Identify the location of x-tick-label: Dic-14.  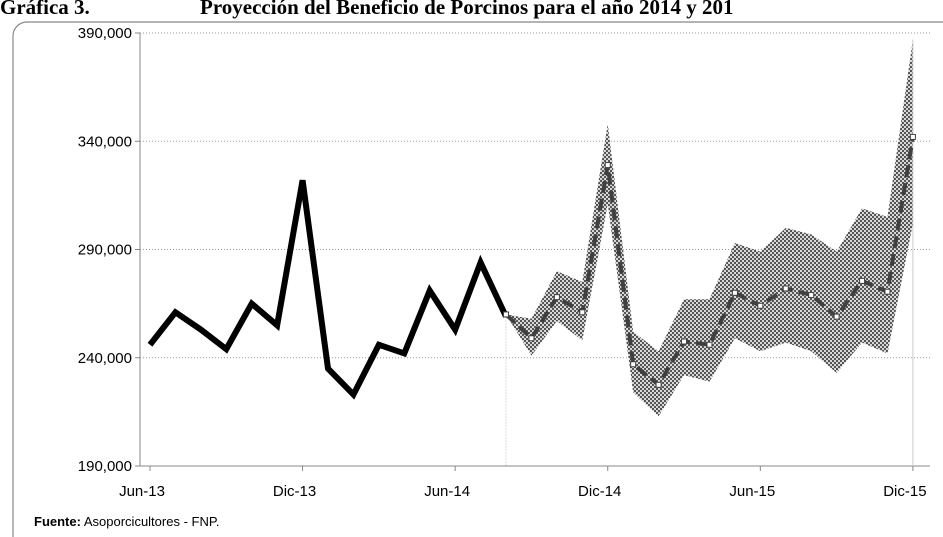
(599, 491).